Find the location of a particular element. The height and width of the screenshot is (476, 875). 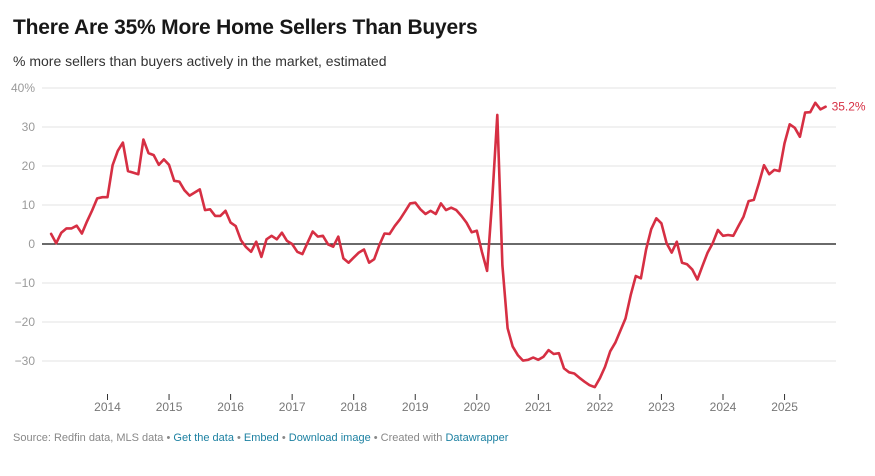

source-text: Source: Redfin data, MLS data is located at coordinates (88, 438).